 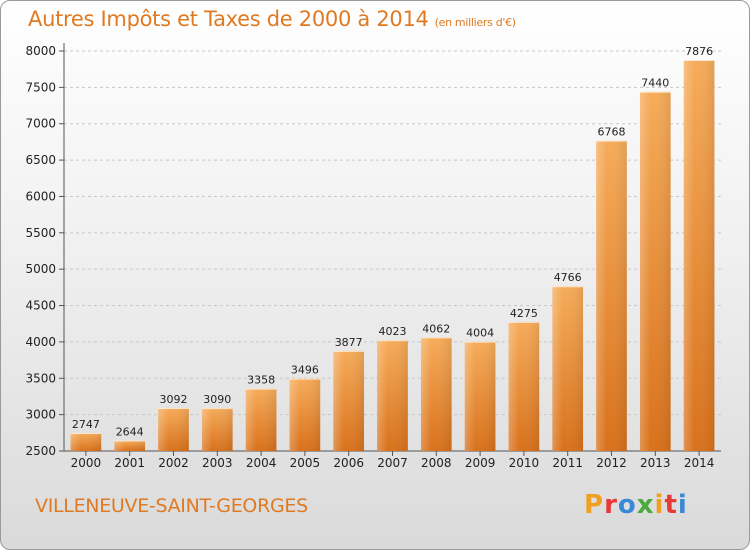 I want to click on x-tick-label: 2006, so click(x=348, y=463).